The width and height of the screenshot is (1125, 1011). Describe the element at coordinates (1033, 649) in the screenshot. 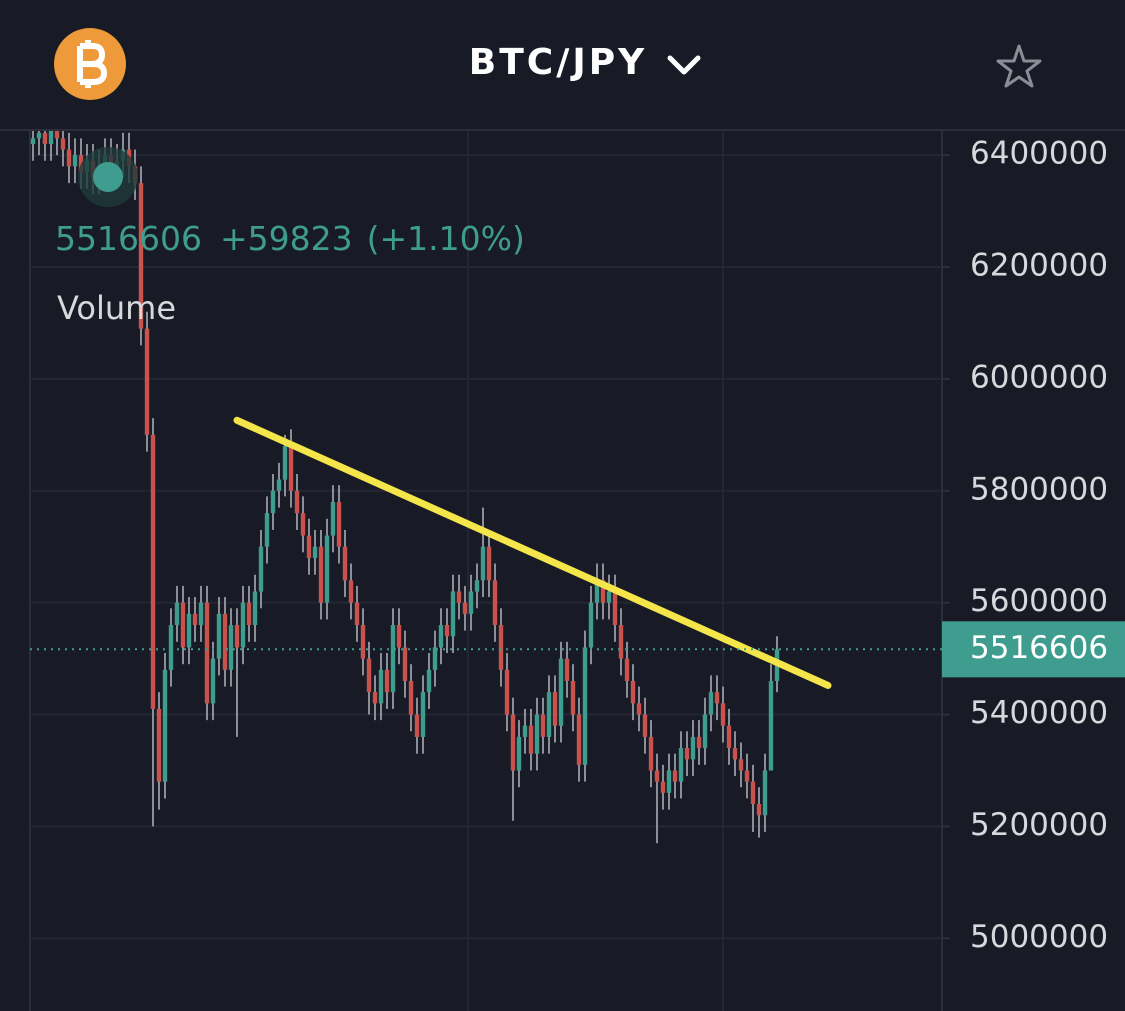

I see `last-price-box` at that location.